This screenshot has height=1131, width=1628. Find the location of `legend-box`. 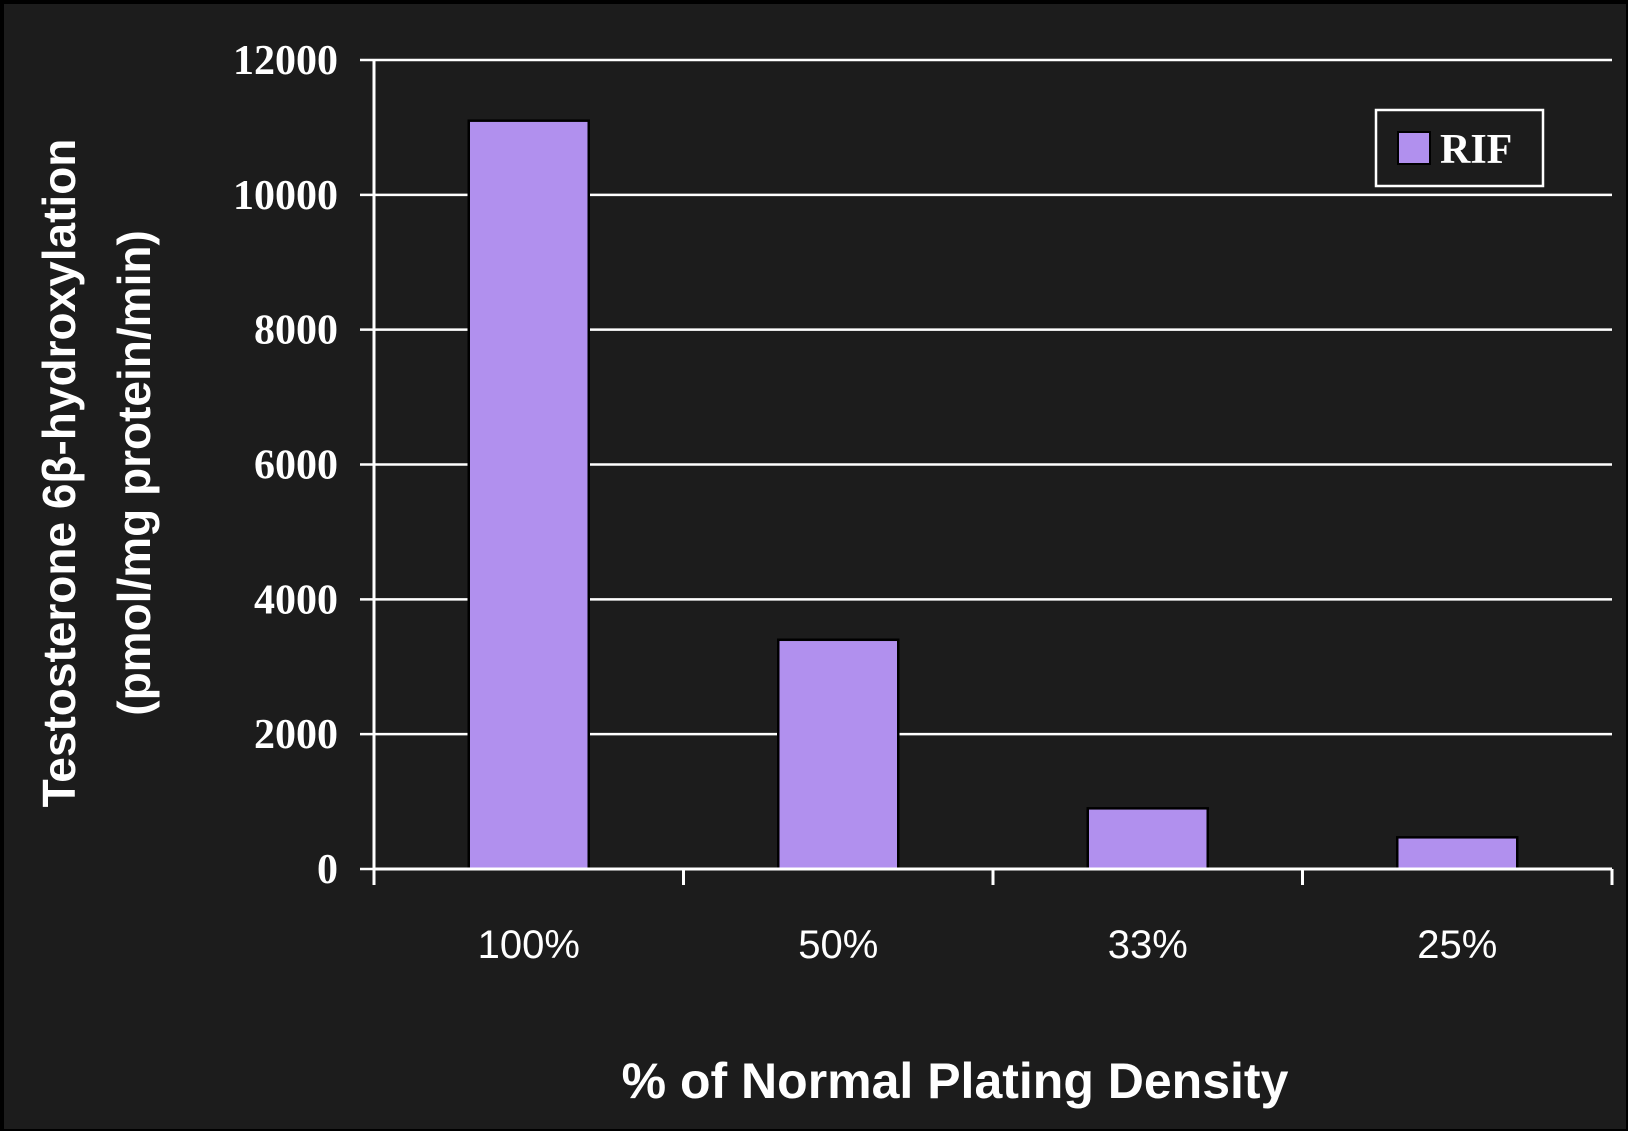

legend-box is located at coordinates (1459, 148).